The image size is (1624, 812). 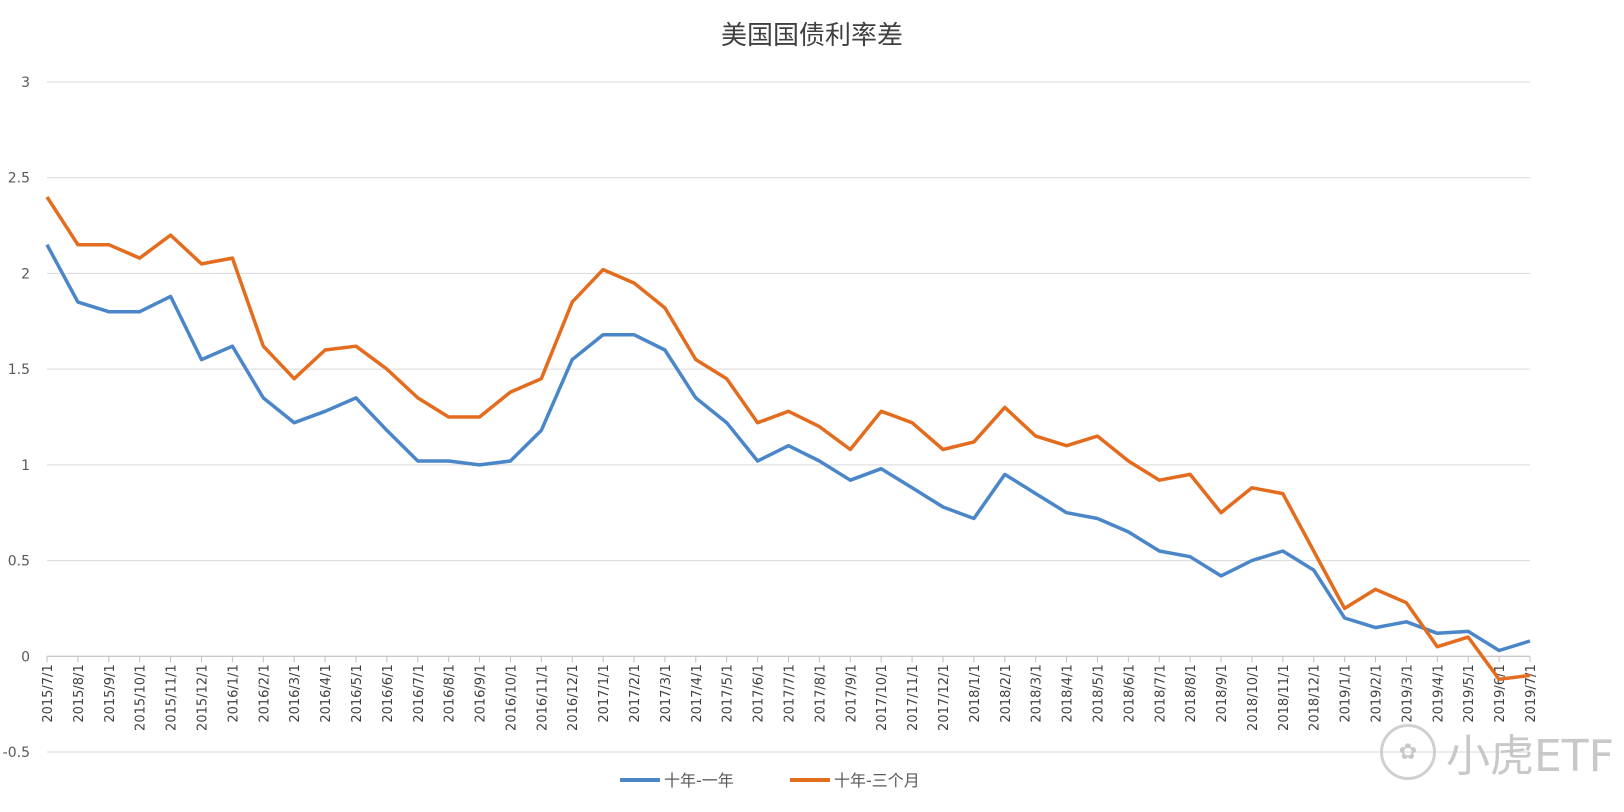 What do you see at coordinates (851, 693) in the screenshot?
I see `x-tick-label: 2017/9/1` at bounding box center [851, 693].